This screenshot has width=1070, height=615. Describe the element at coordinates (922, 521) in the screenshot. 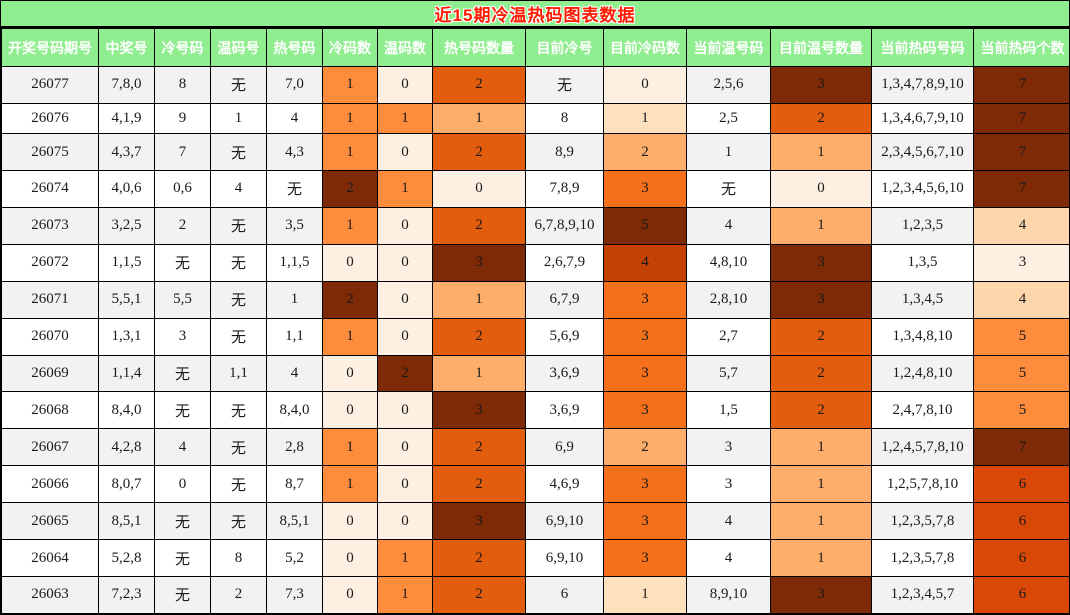

I see `value-cell: 1,2,3,5,7,8` at that location.